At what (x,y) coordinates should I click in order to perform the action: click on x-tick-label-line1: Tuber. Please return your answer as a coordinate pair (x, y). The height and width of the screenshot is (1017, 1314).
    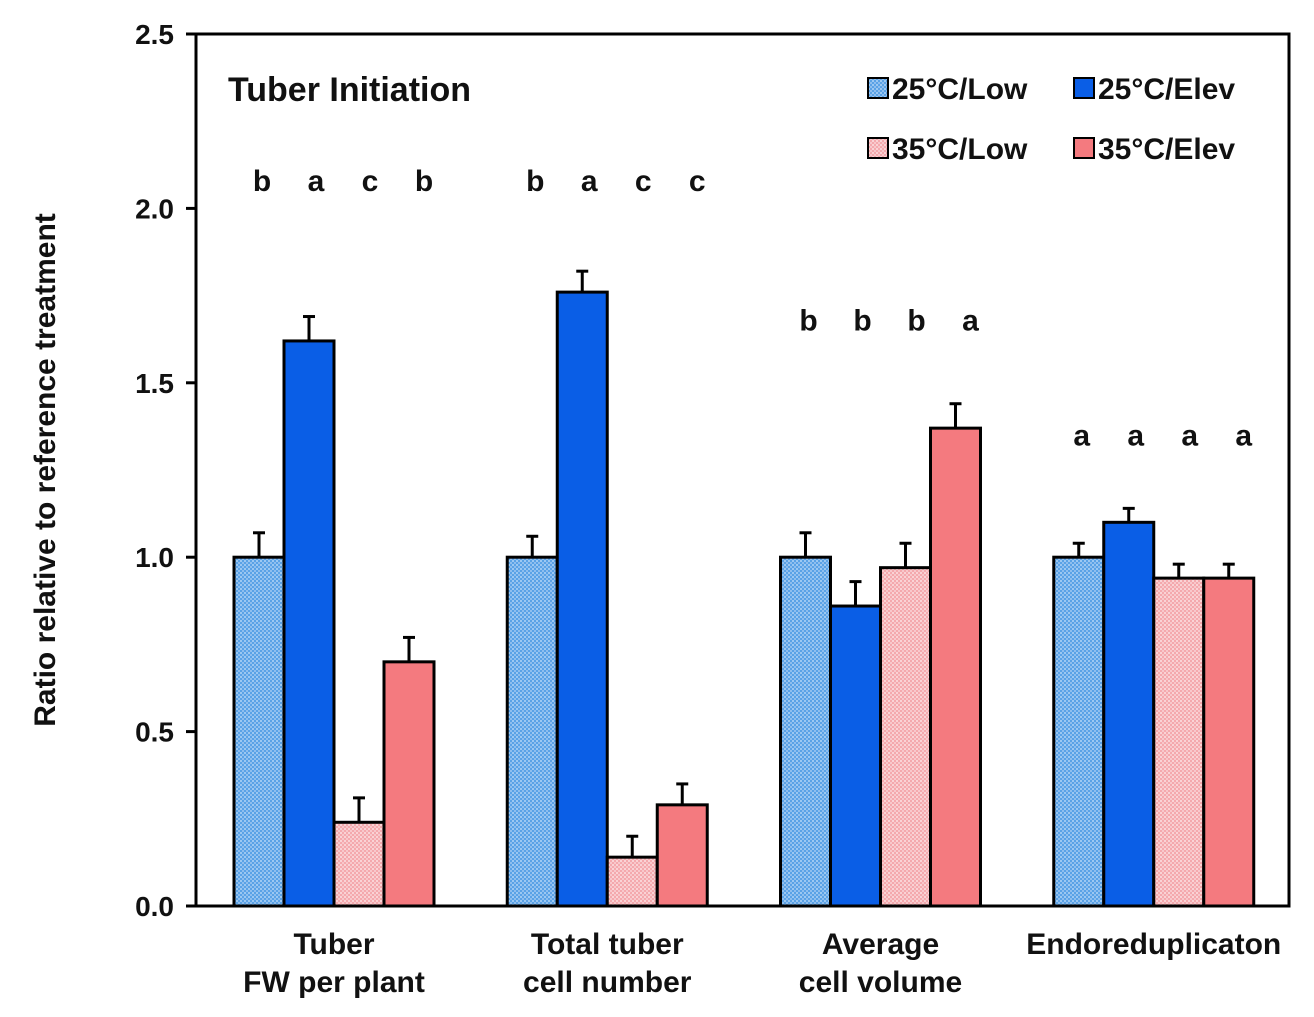
    Looking at the image, I should click on (333, 944).